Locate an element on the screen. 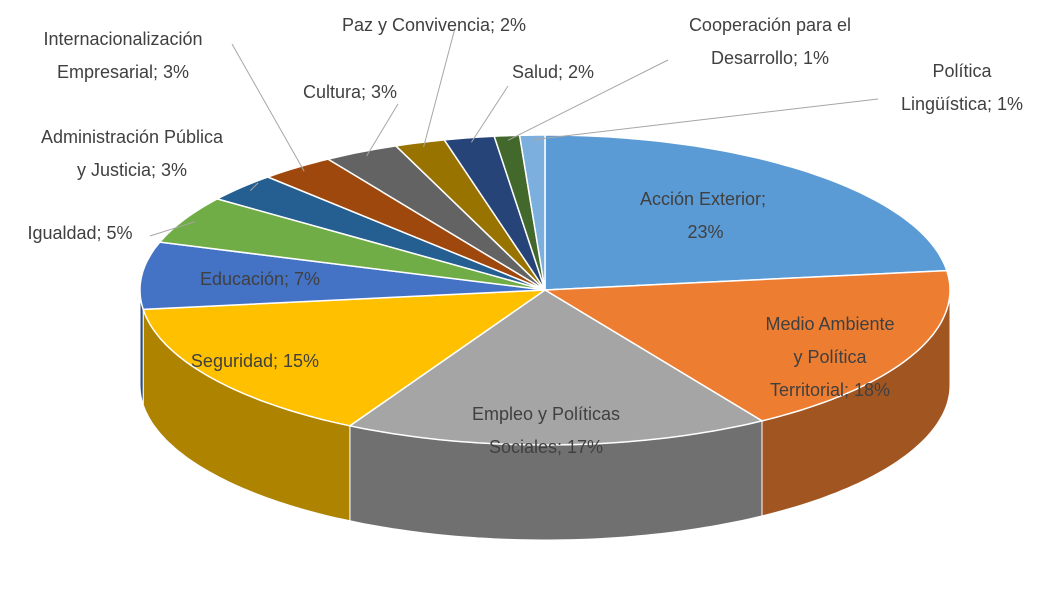 The image size is (1039, 607). category-label: Administración Pública y Justicia; is located at coordinates (132, 153).